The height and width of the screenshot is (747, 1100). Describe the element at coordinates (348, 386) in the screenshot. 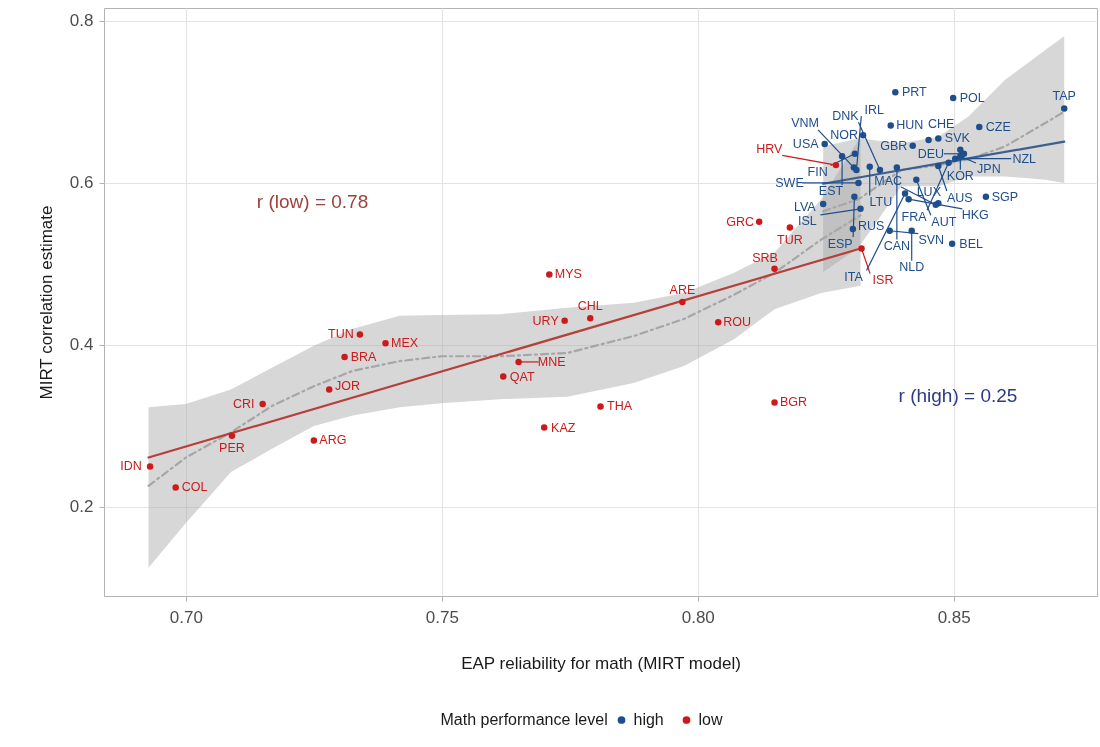

I see `data-label: JOR` at that location.